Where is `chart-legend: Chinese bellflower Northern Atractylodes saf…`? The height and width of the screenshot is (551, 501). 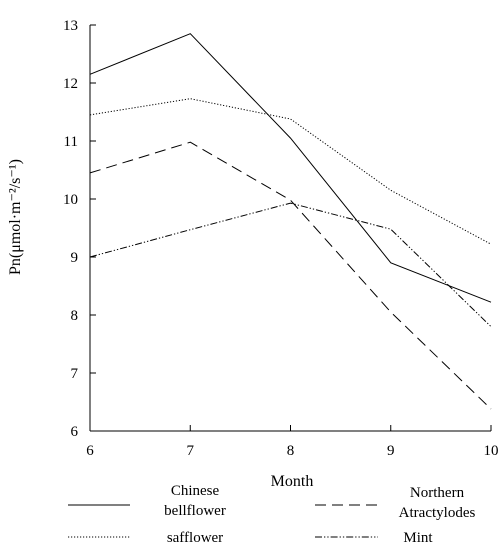 chart-legend: Chinese bellflower Northern Atractylodes saf… is located at coordinates (271, 514).